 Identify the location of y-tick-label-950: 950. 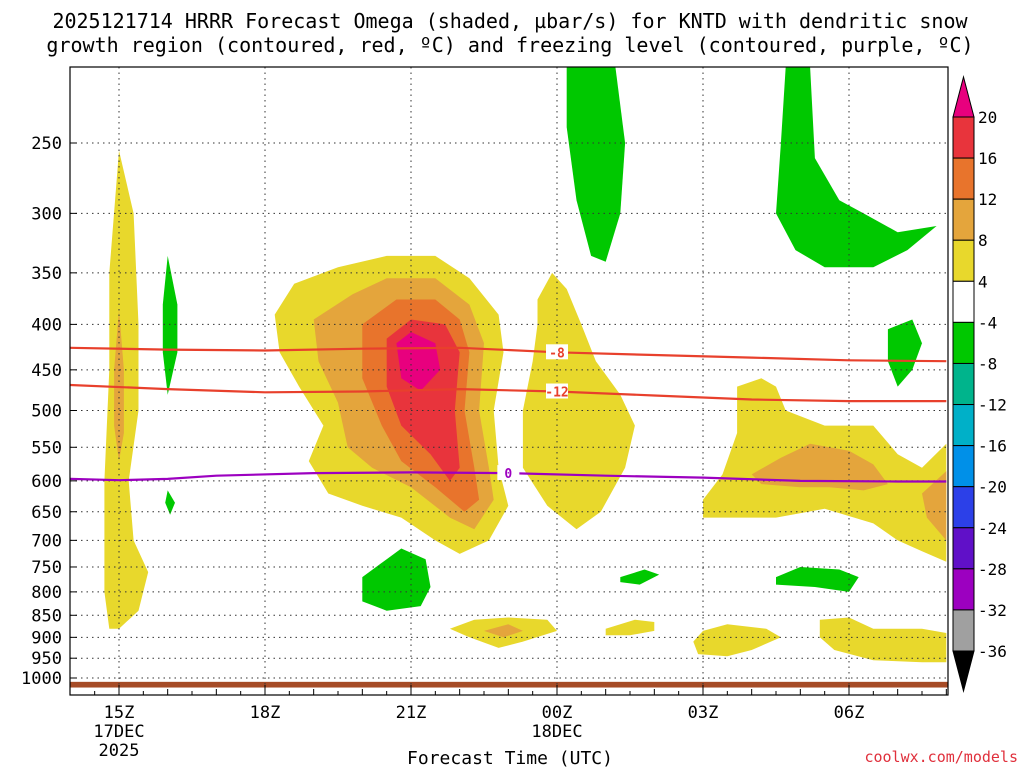
(46, 659).